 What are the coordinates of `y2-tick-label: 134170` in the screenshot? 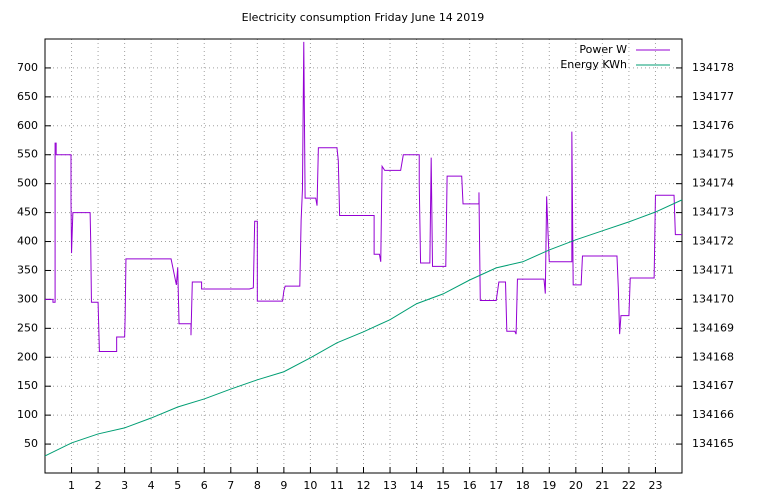 It's located at (713, 298).